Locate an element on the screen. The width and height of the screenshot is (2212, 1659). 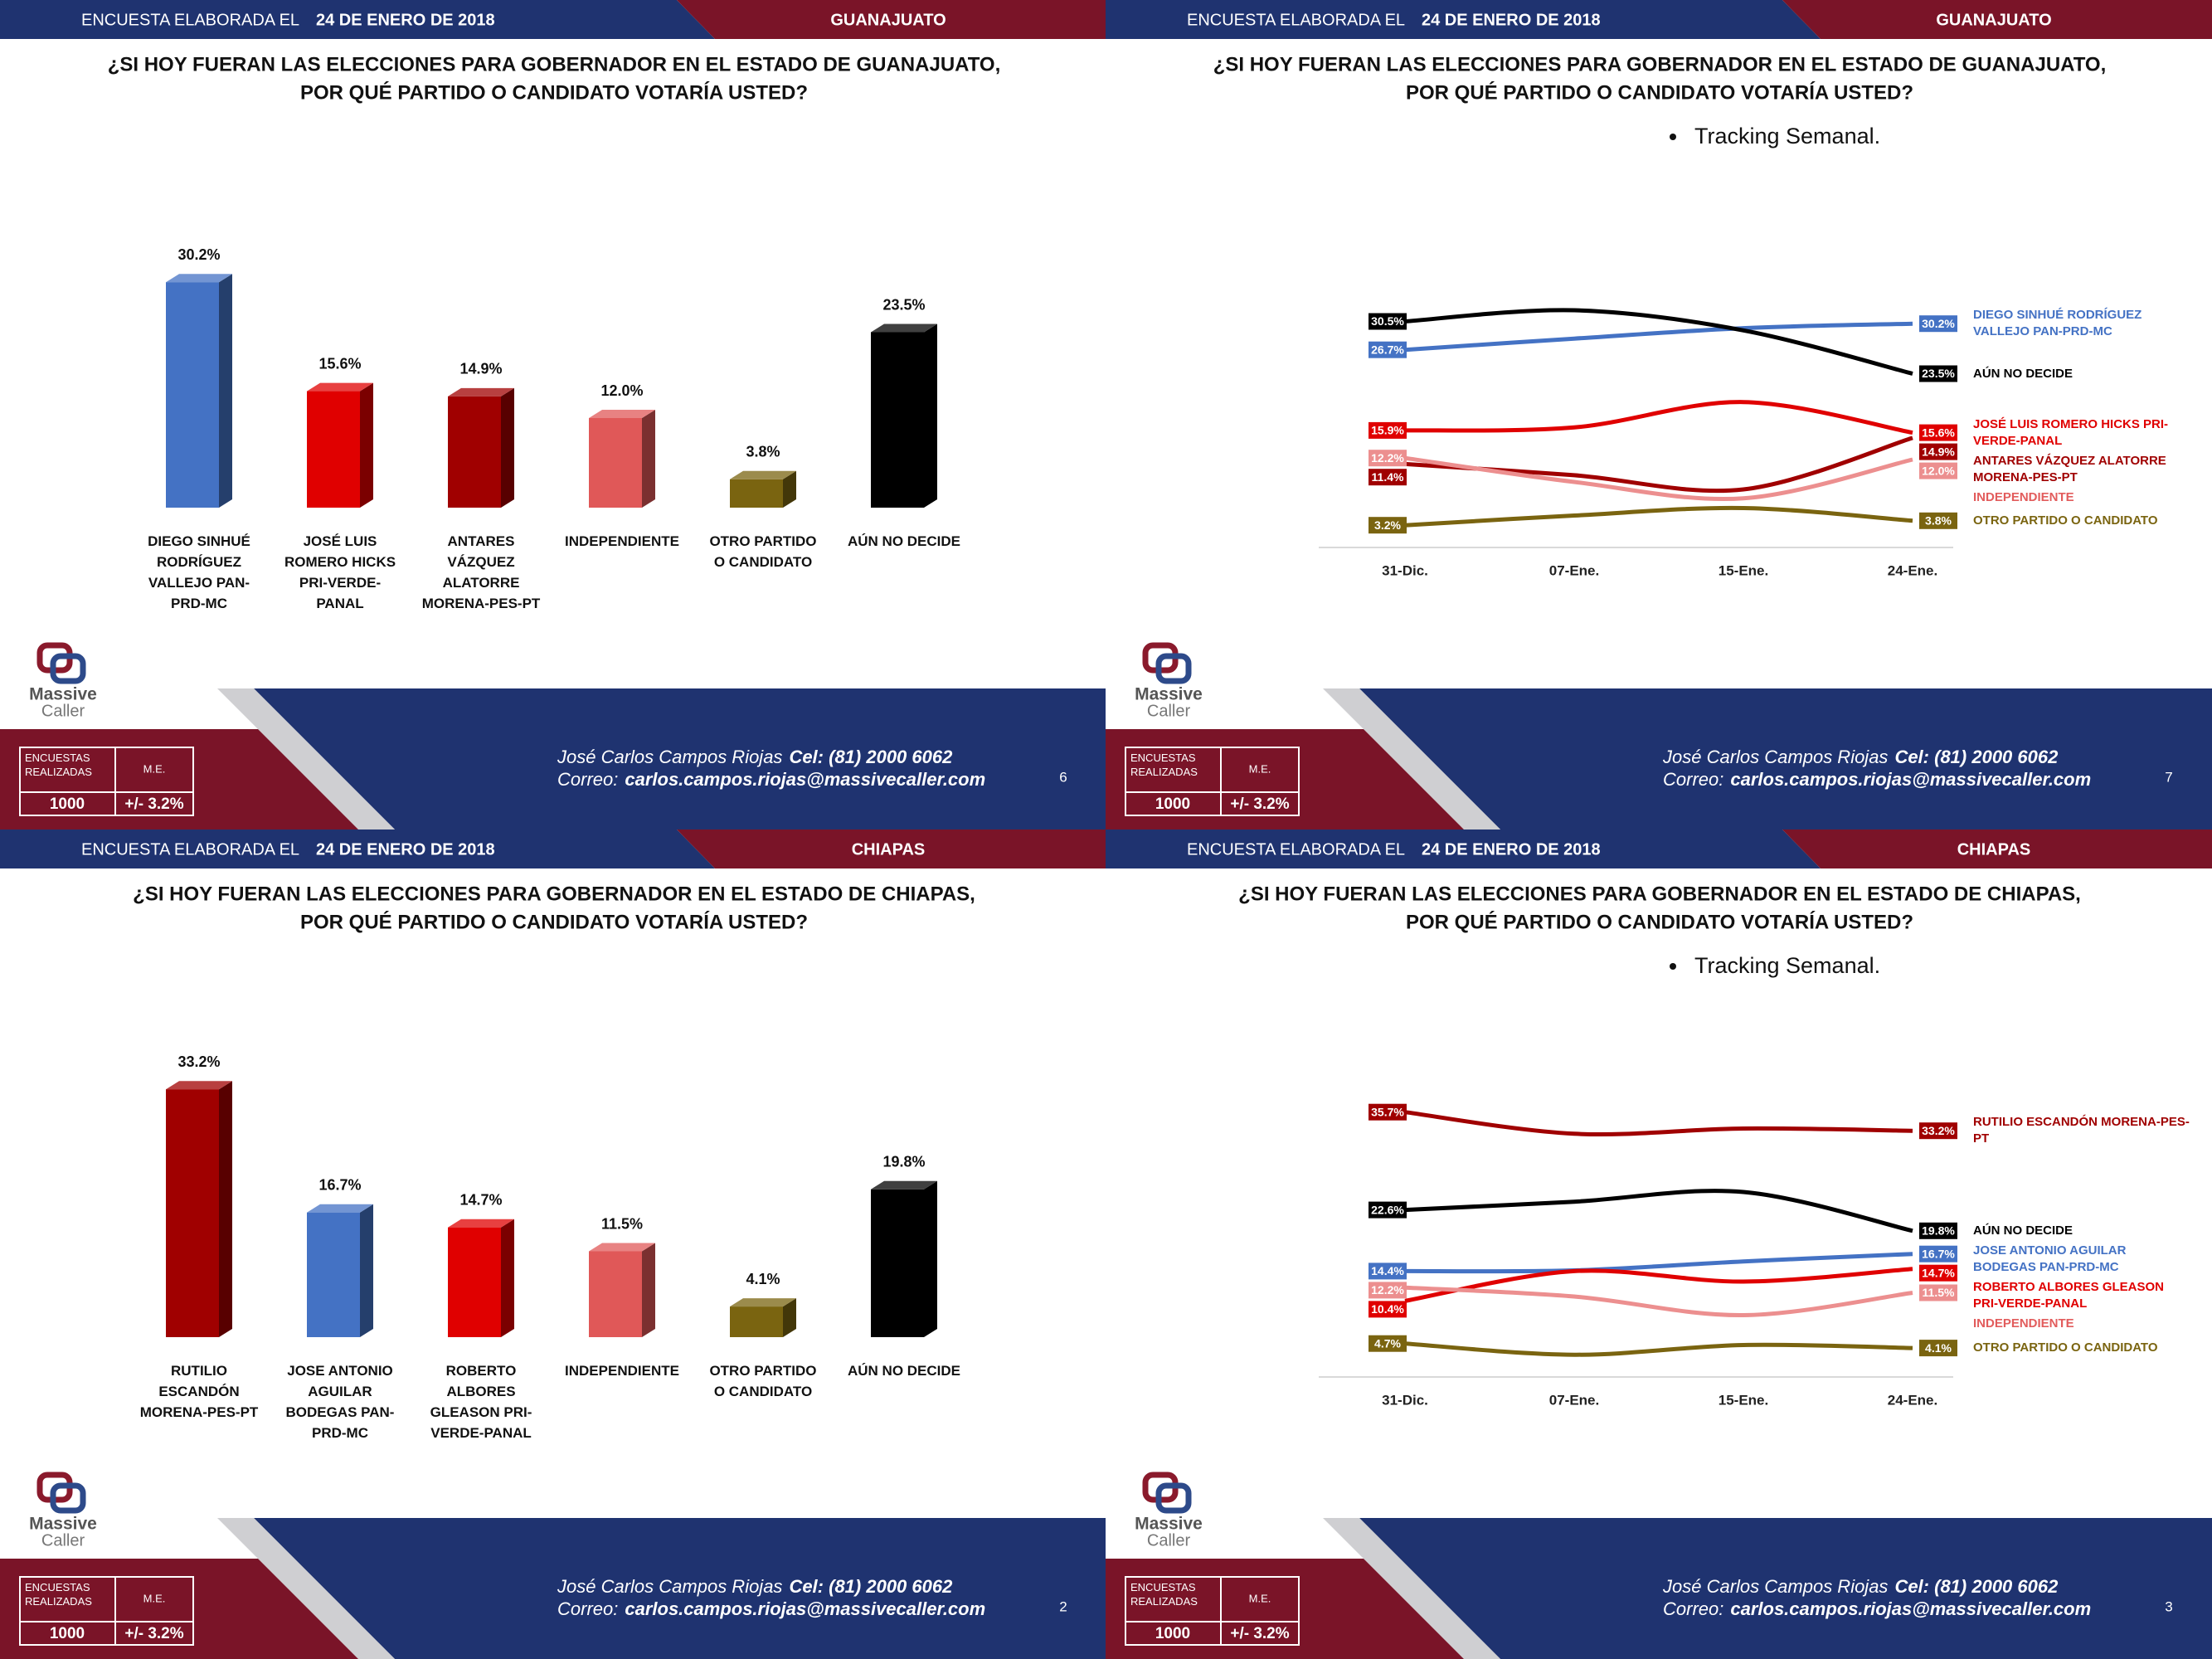
value-label: 3.2% is located at coordinates (1387, 525).